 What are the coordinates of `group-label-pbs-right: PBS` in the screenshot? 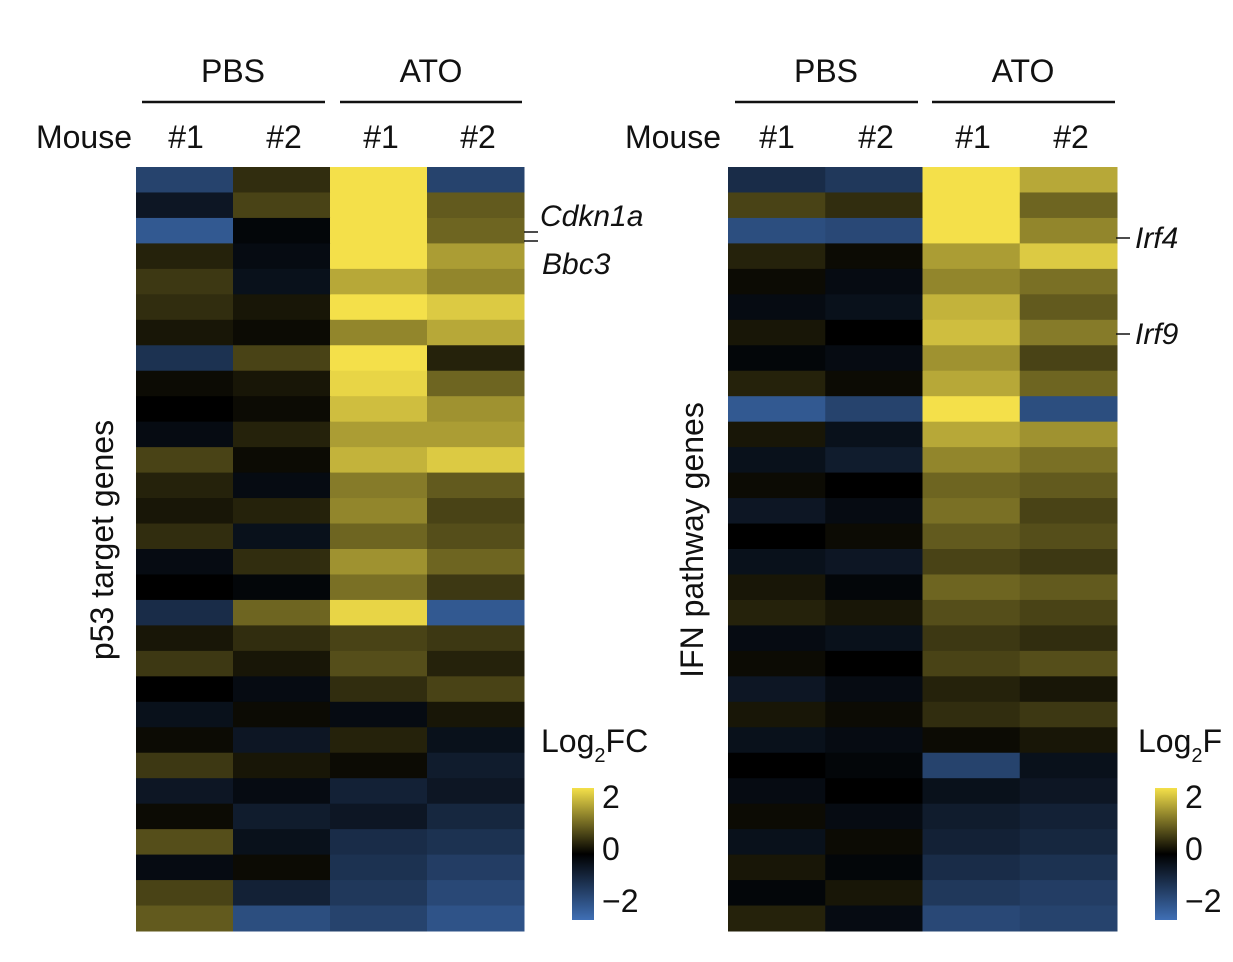 It's located at (826, 71).